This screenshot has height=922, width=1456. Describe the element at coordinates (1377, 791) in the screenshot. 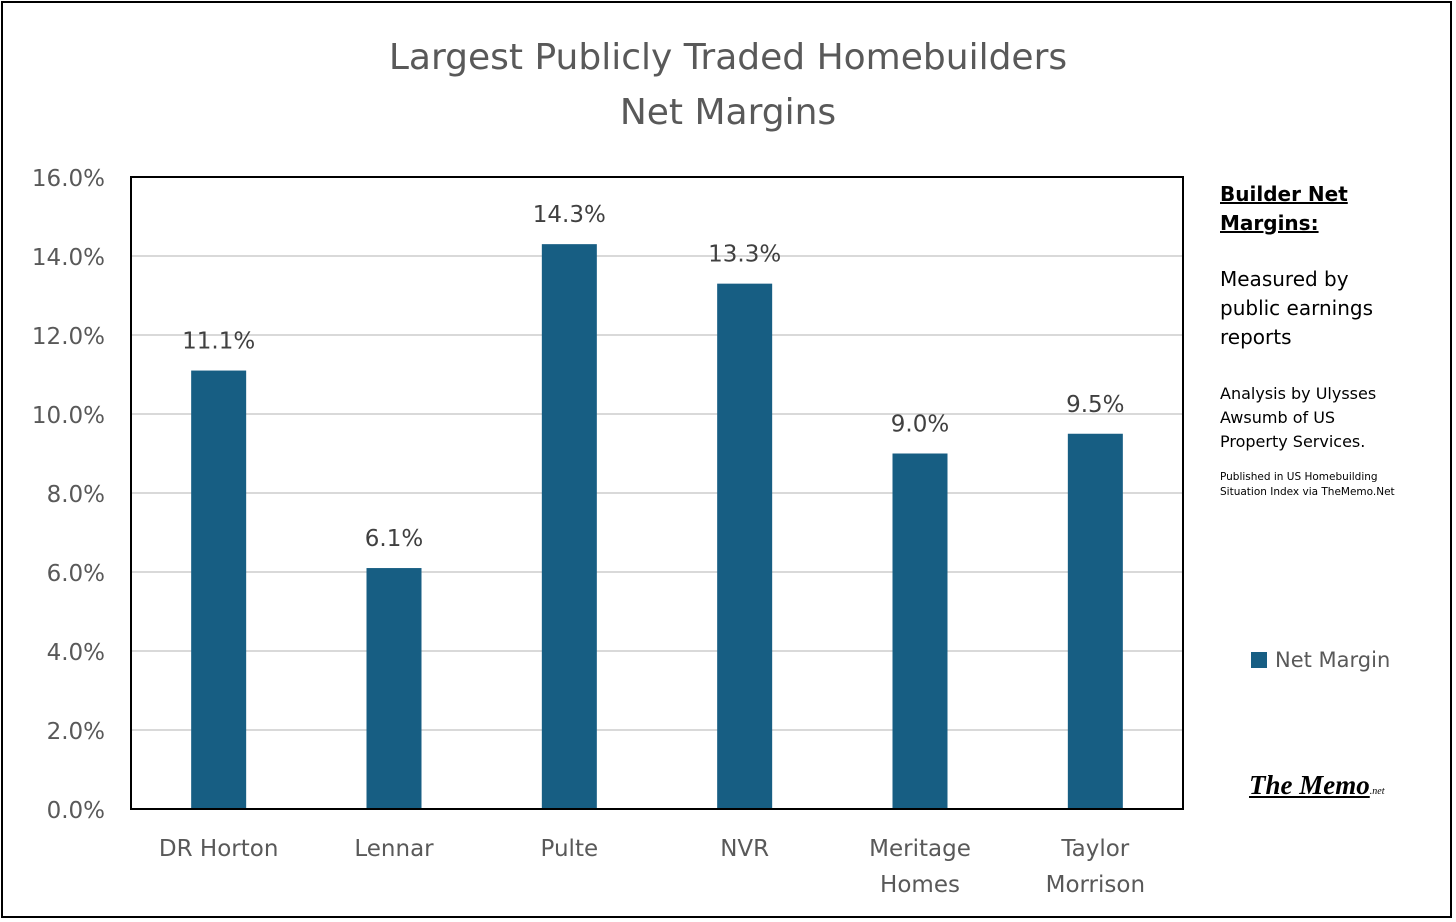

I see `logo-suffix-text: .net` at that location.